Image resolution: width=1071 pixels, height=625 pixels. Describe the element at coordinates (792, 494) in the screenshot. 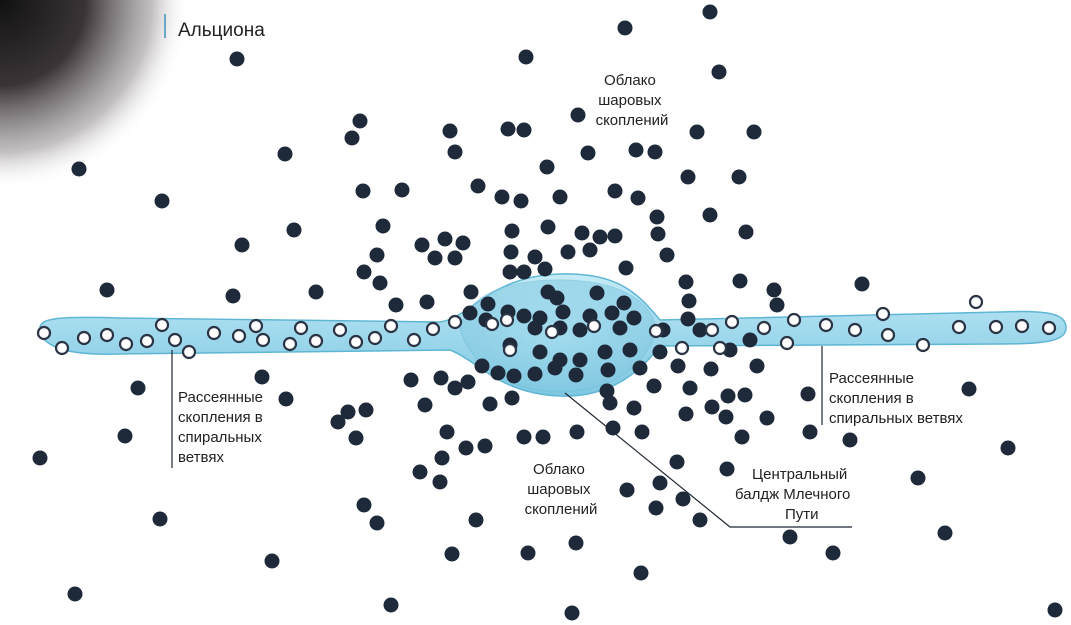

I see `label-line: балдж Млечного` at that location.